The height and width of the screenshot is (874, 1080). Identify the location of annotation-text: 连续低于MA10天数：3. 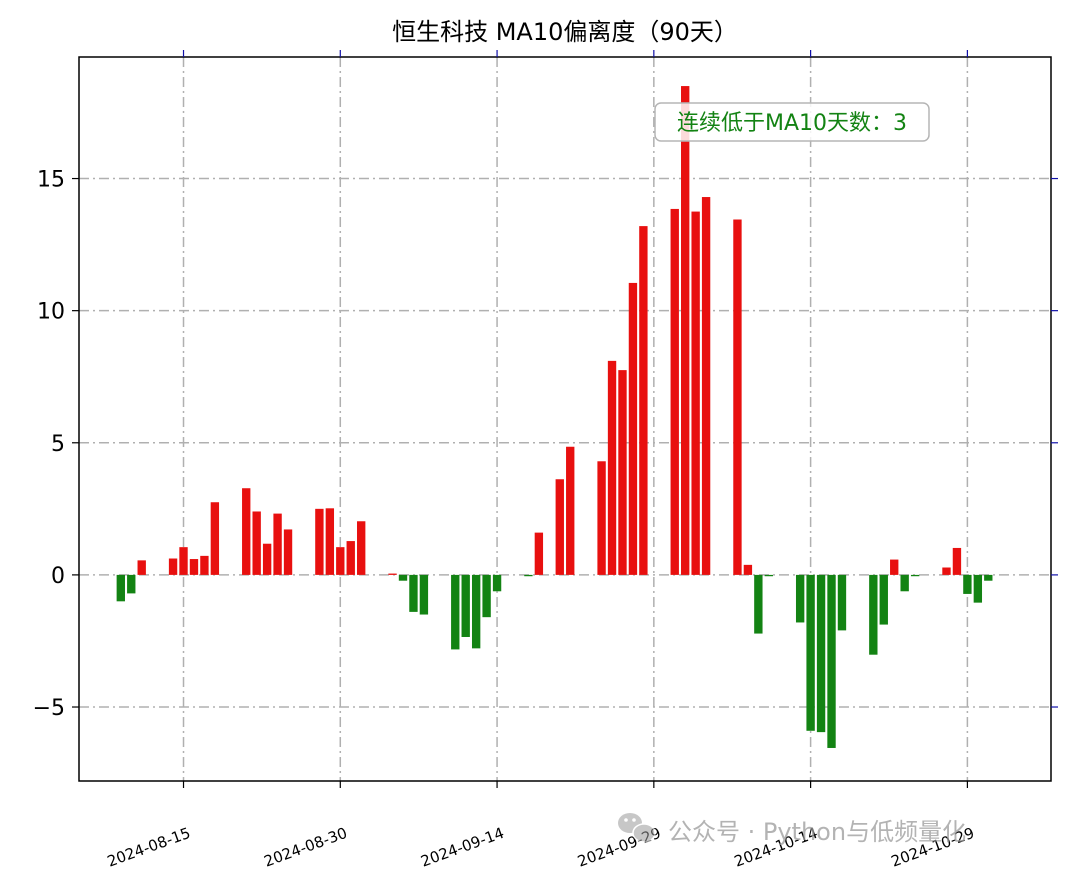
(792, 123).